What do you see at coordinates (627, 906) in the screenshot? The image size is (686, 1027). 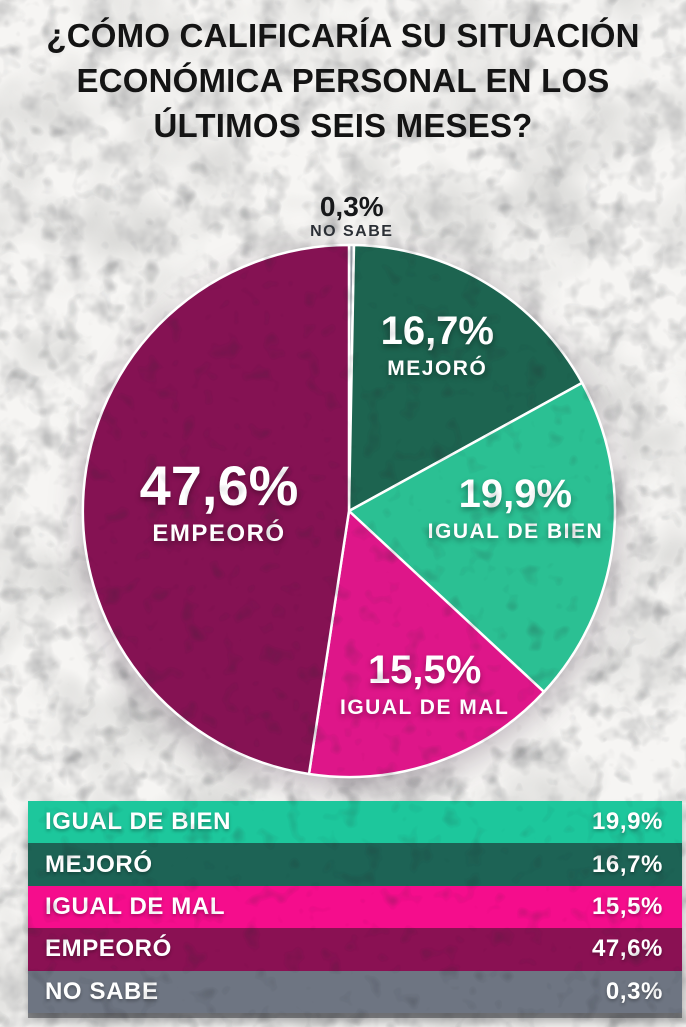 I see `legend-value: 15,5%` at bounding box center [627, 906].